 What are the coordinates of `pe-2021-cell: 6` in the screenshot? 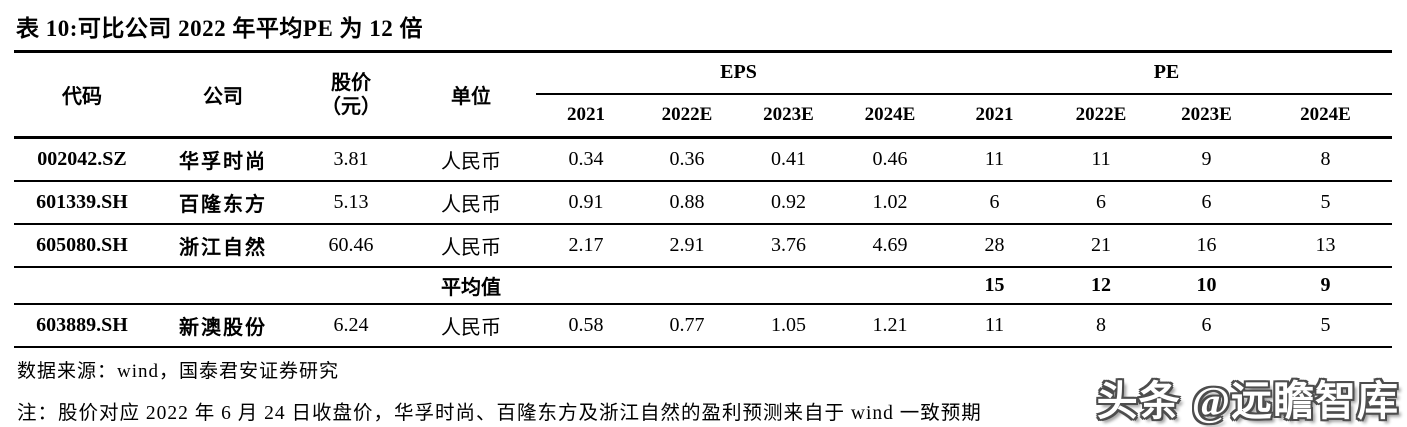 It's located at (994, 202).